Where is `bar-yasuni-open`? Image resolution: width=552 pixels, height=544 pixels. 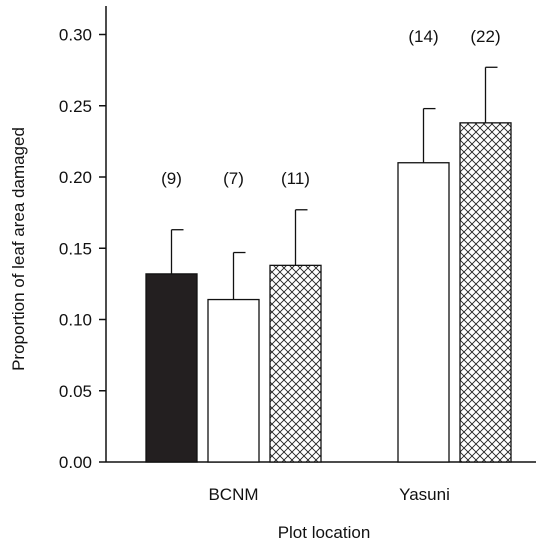
bar-yasuni-open is located at coordinates (423, 312).